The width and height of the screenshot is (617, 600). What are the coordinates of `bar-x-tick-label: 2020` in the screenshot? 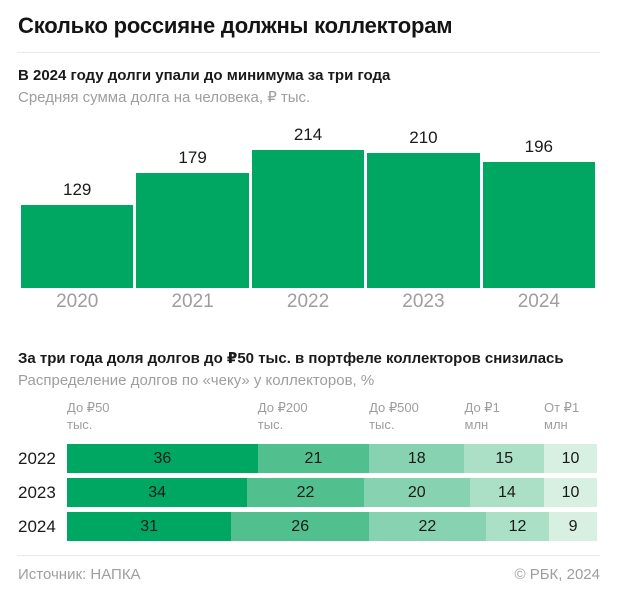 It's located at (77, 301).